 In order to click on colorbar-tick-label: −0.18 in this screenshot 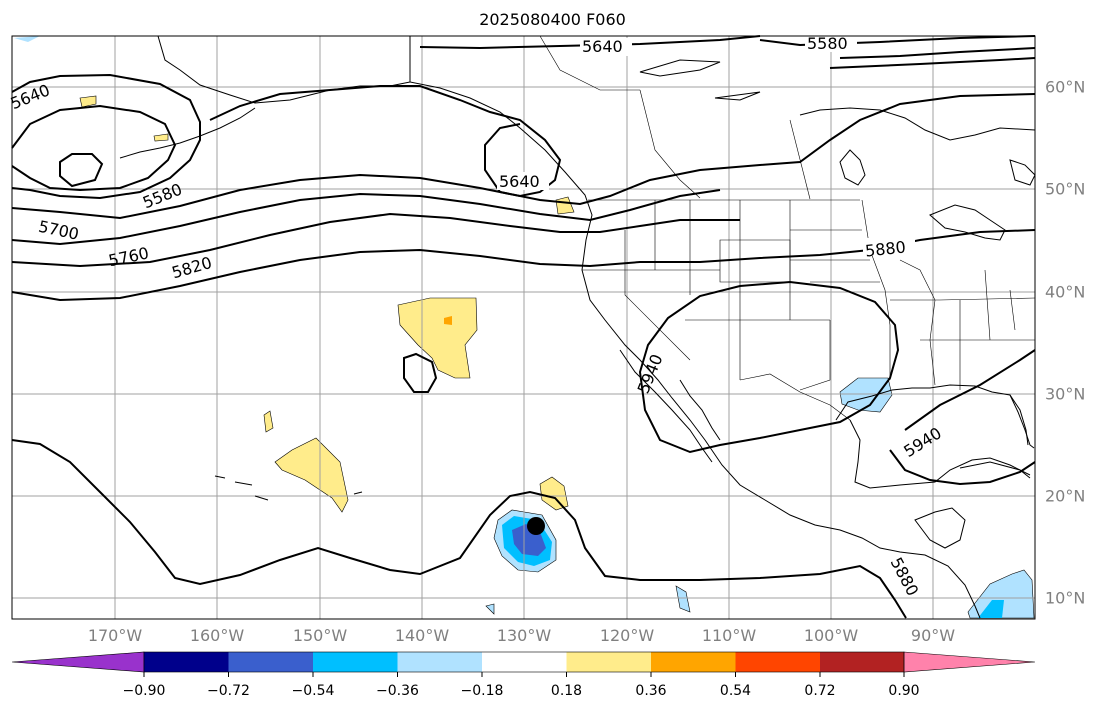, I will do `click(482, 691)`.